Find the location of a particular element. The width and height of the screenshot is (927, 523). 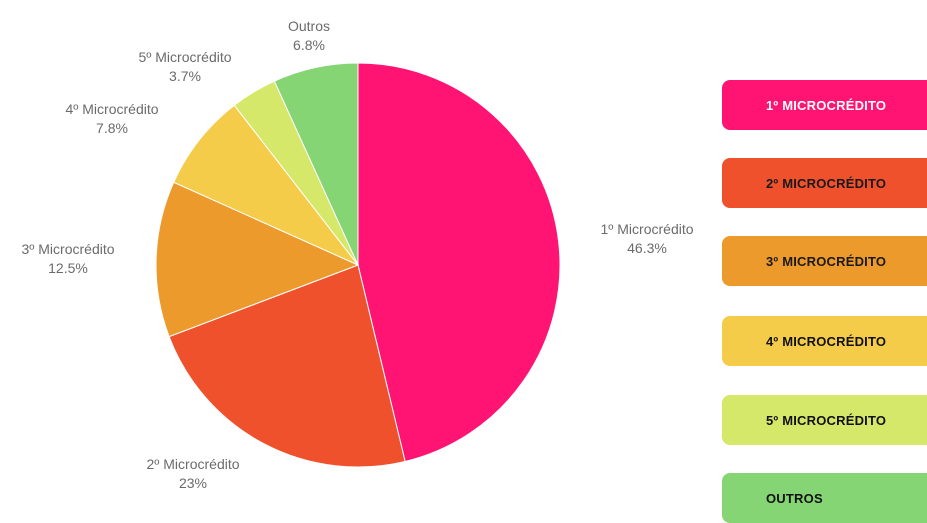

legend-item-1-label: 1º MICROCRÉDITO is located at coordinates (826, 105).